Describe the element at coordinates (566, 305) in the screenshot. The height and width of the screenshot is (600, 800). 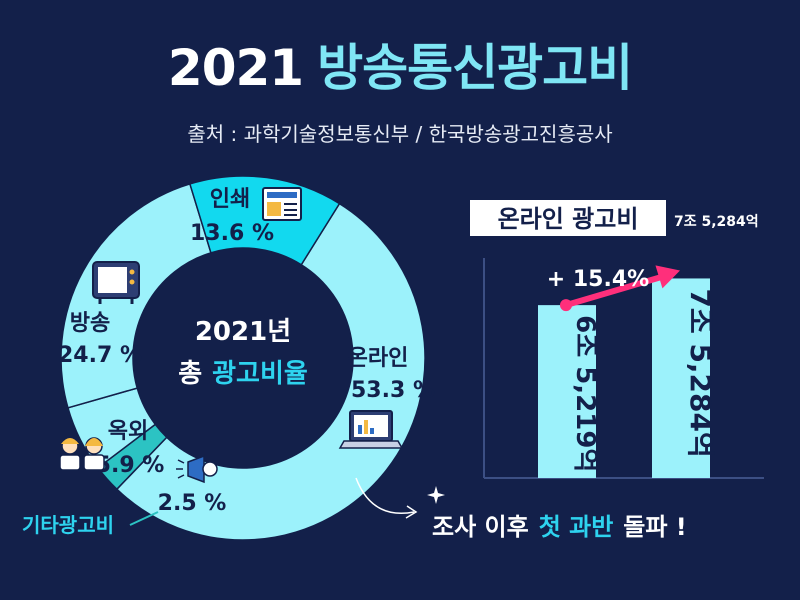
I see `growth-arrow-start-dot` at that location.